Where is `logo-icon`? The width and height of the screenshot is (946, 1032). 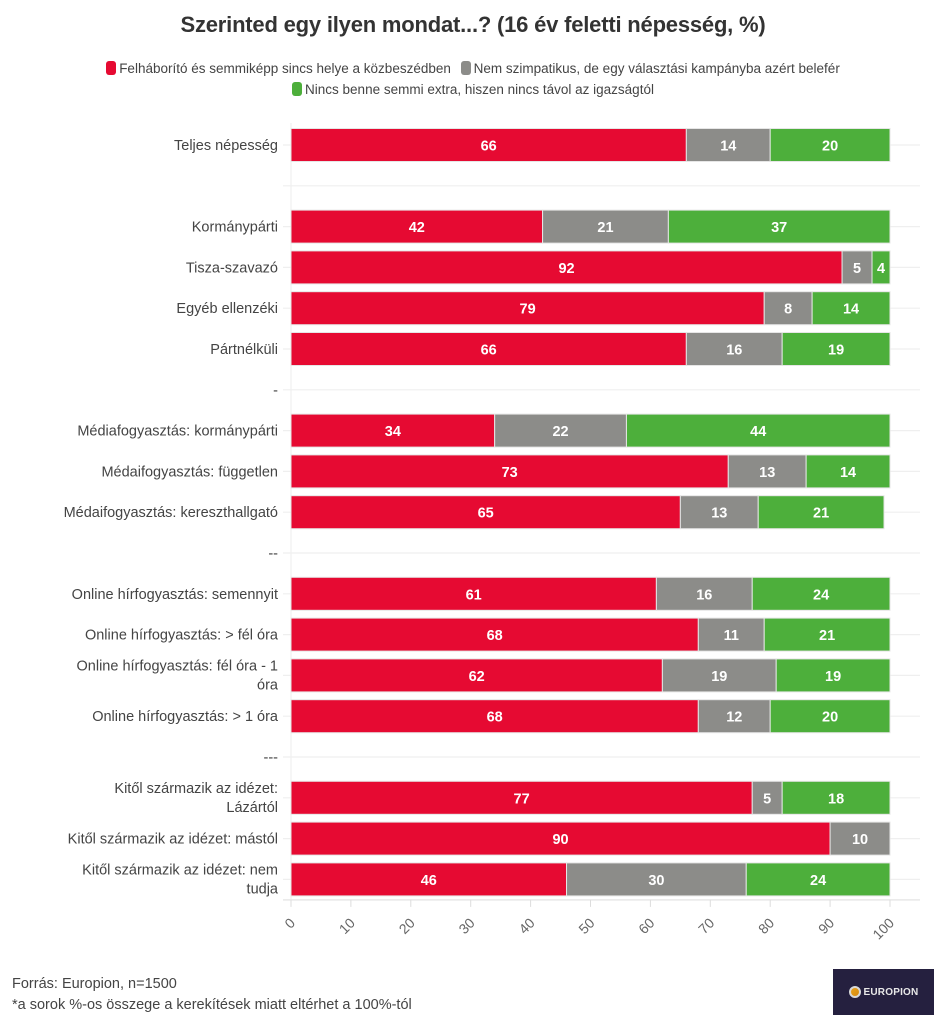 logo-icon is located at coordinates (854, 992).